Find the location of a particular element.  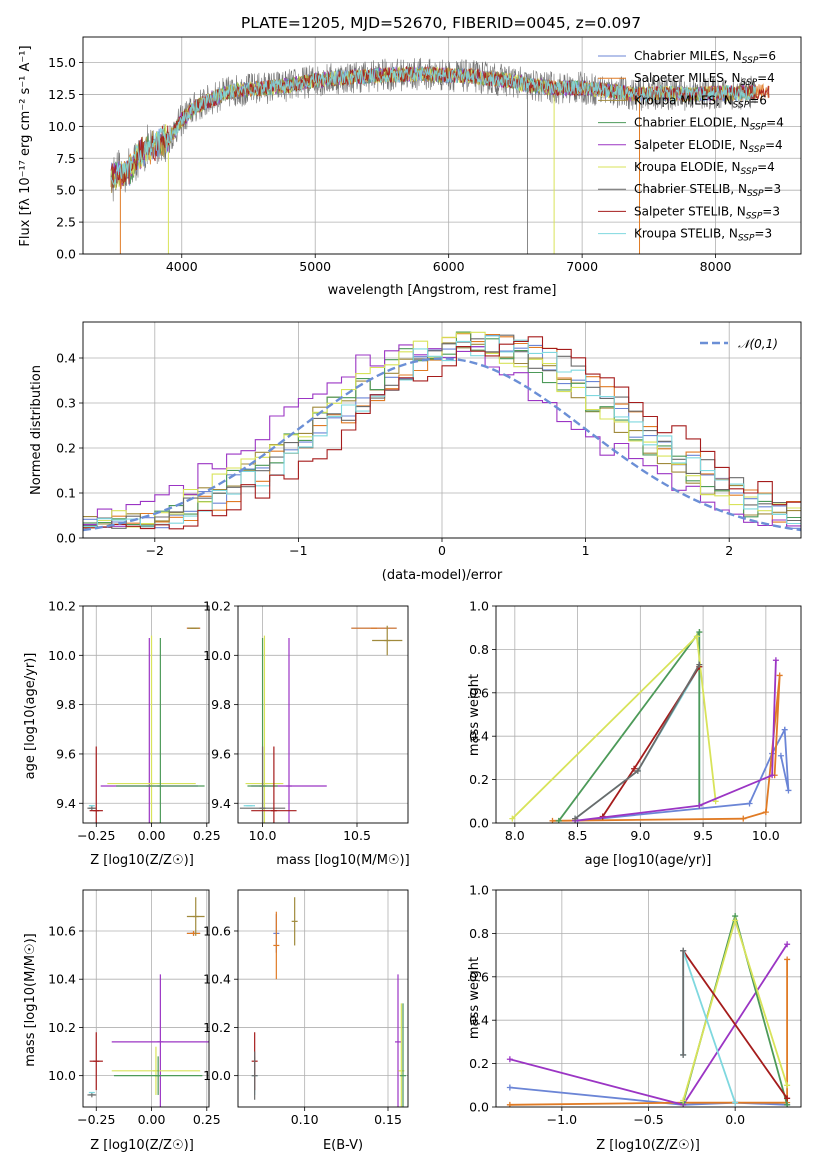

x-tick-label: 9.0 is located at coordinates (640, 835).